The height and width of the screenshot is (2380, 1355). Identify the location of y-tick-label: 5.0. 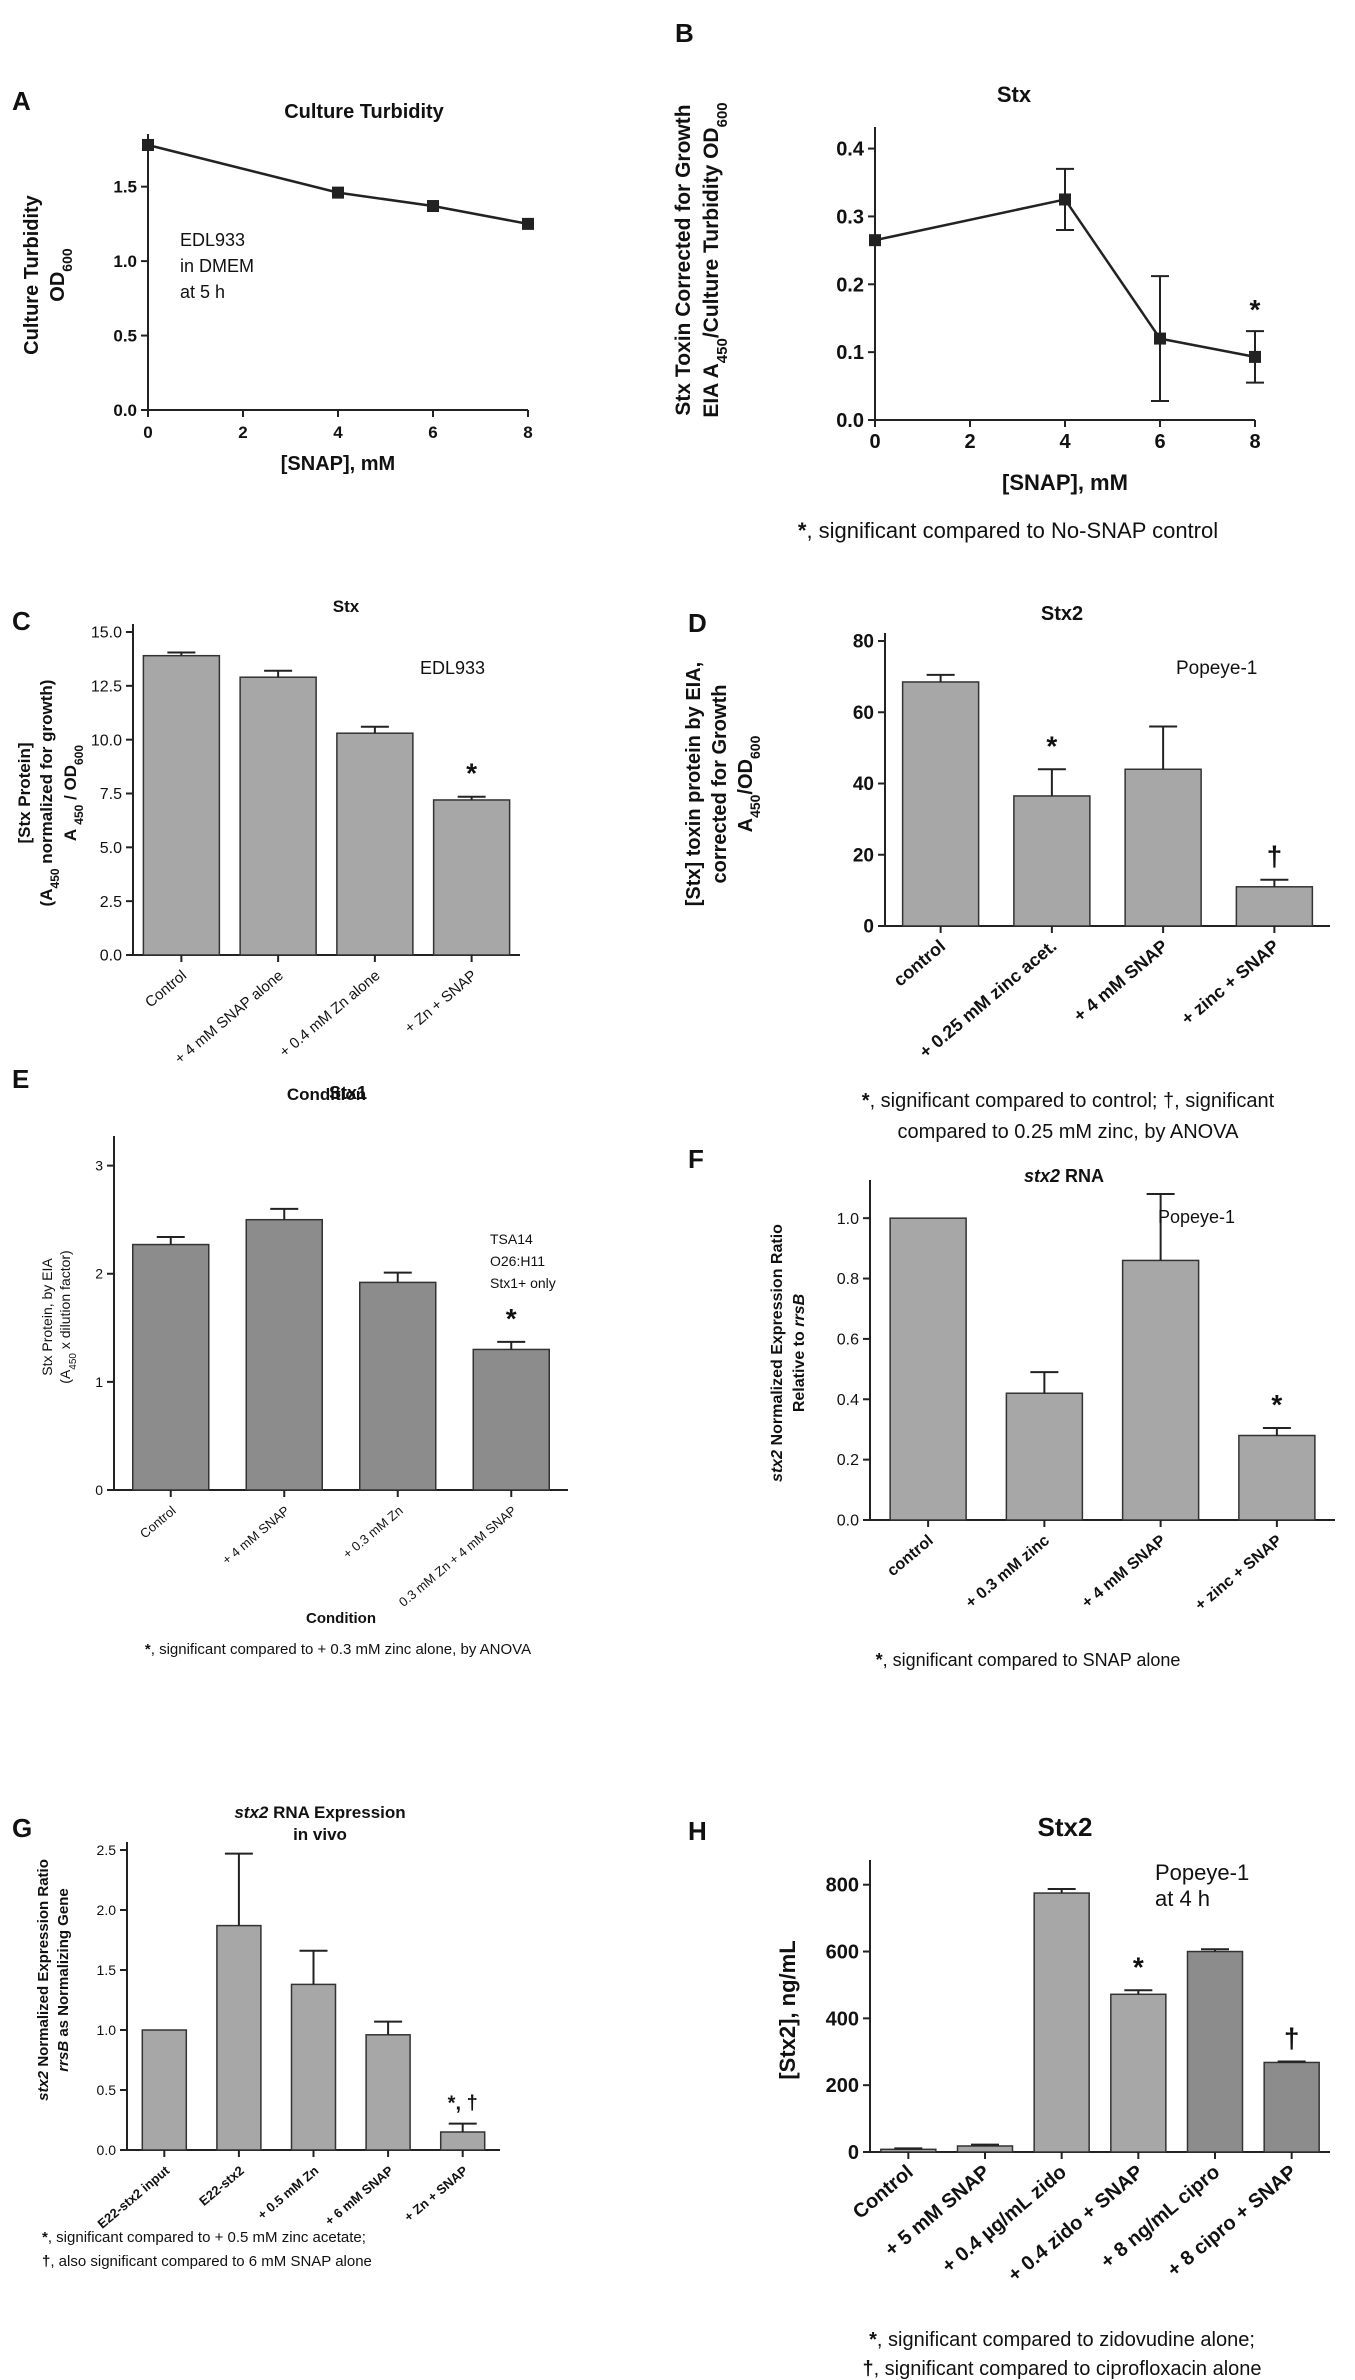
(111, 848).